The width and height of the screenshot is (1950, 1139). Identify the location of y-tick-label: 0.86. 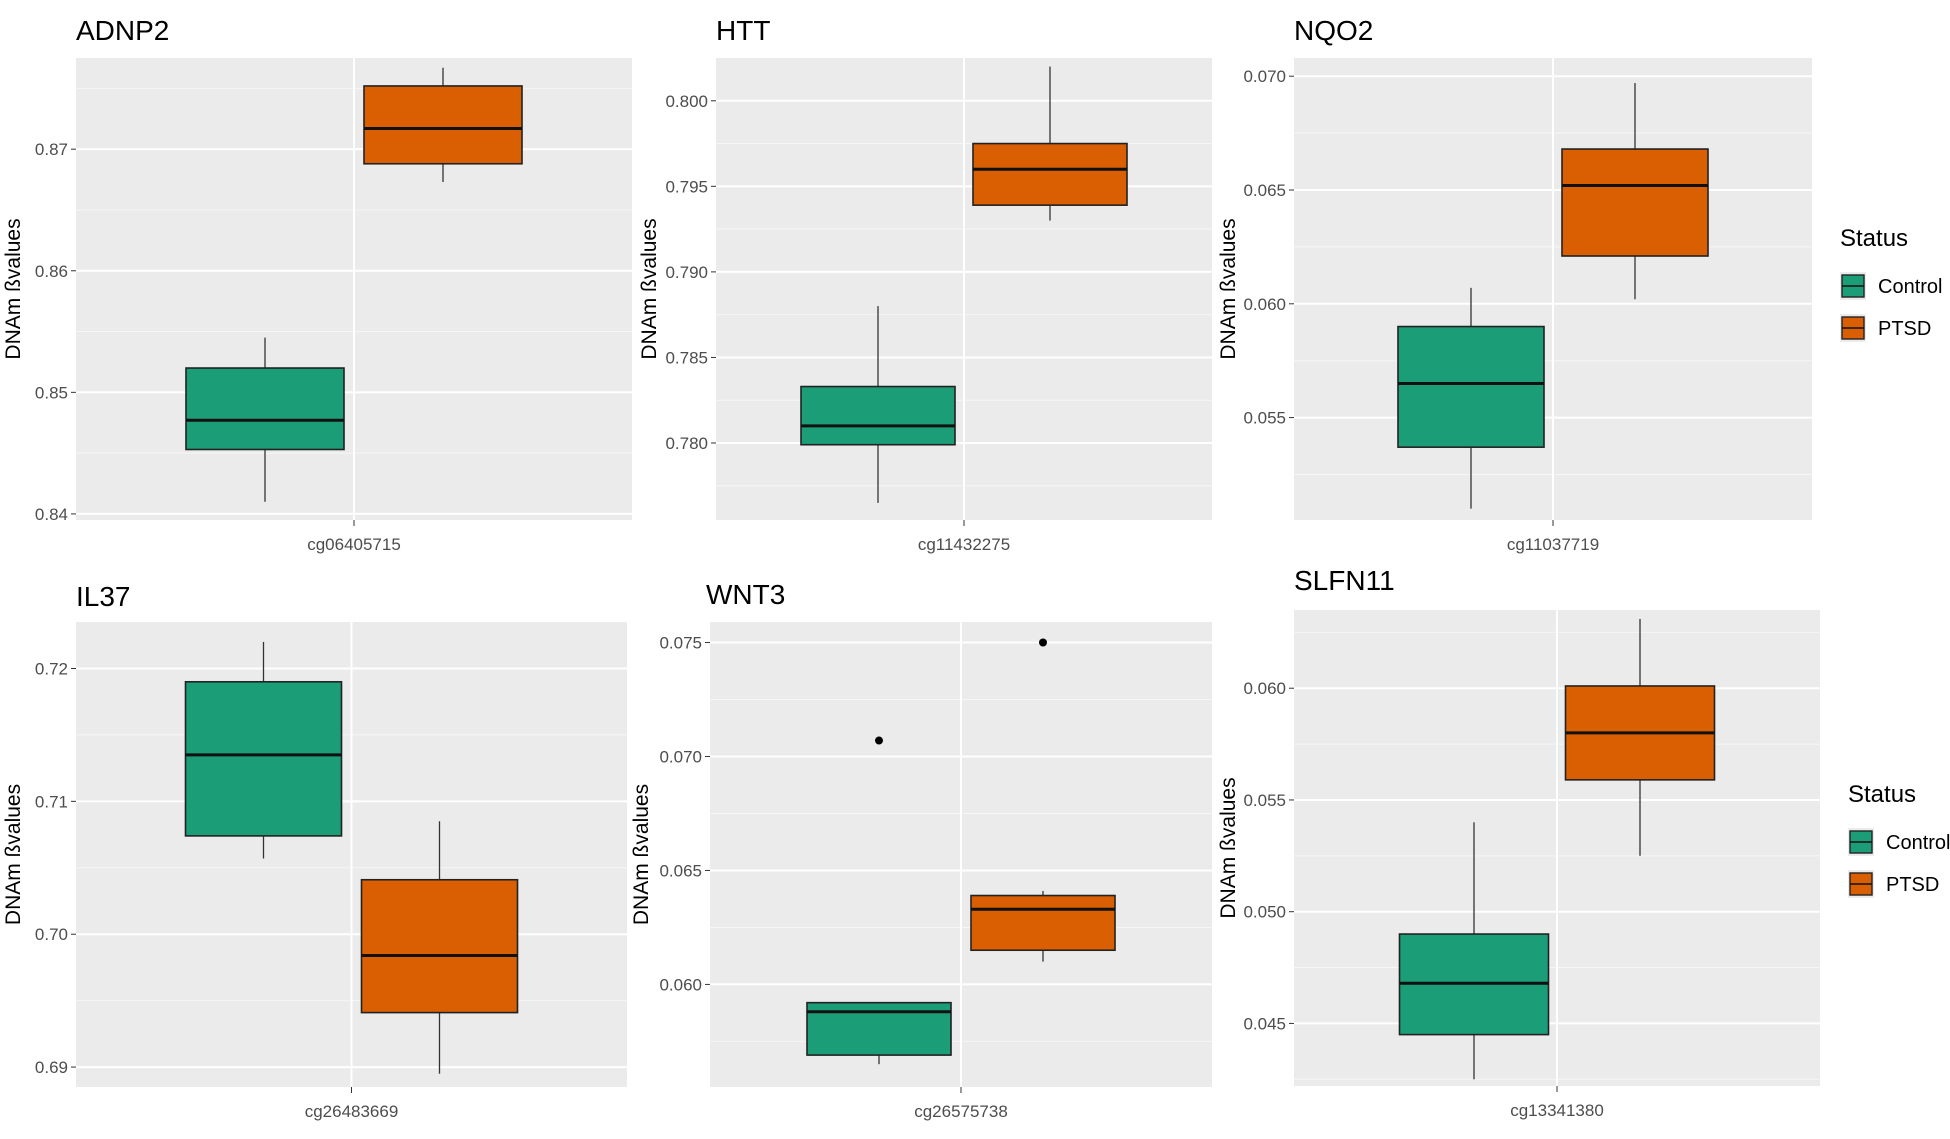
(51, 271).